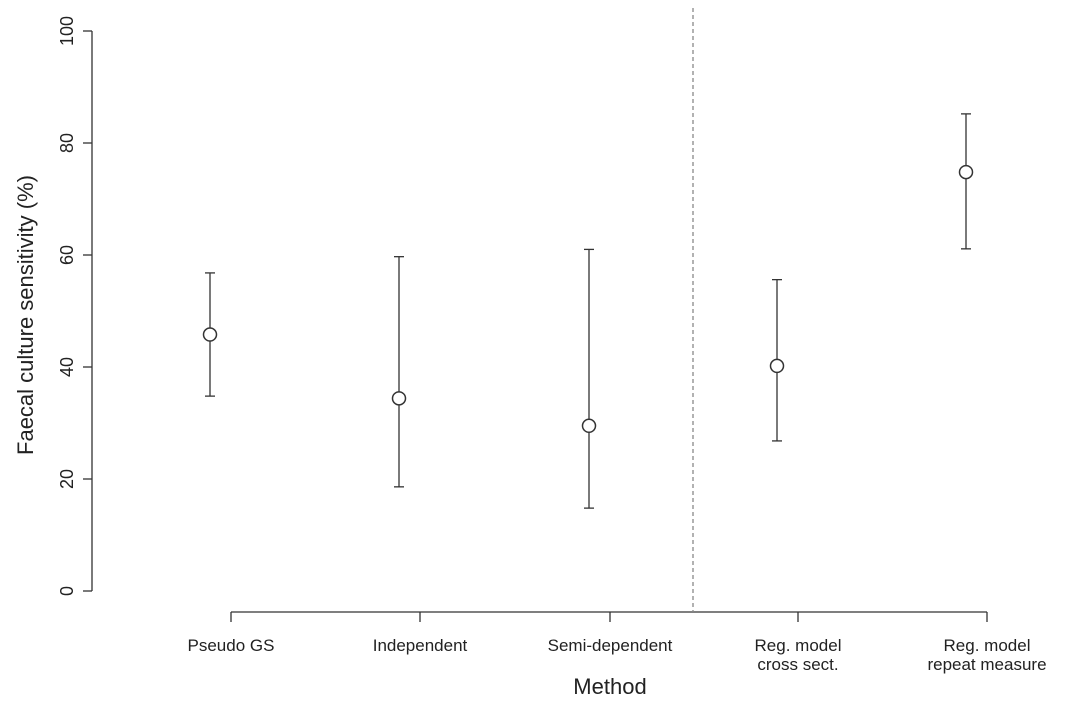  Describe the element at coordinates (25, 315) in the screenshot. I see `y-axis-title: Faecal culture sensitivity (%)` at that location.